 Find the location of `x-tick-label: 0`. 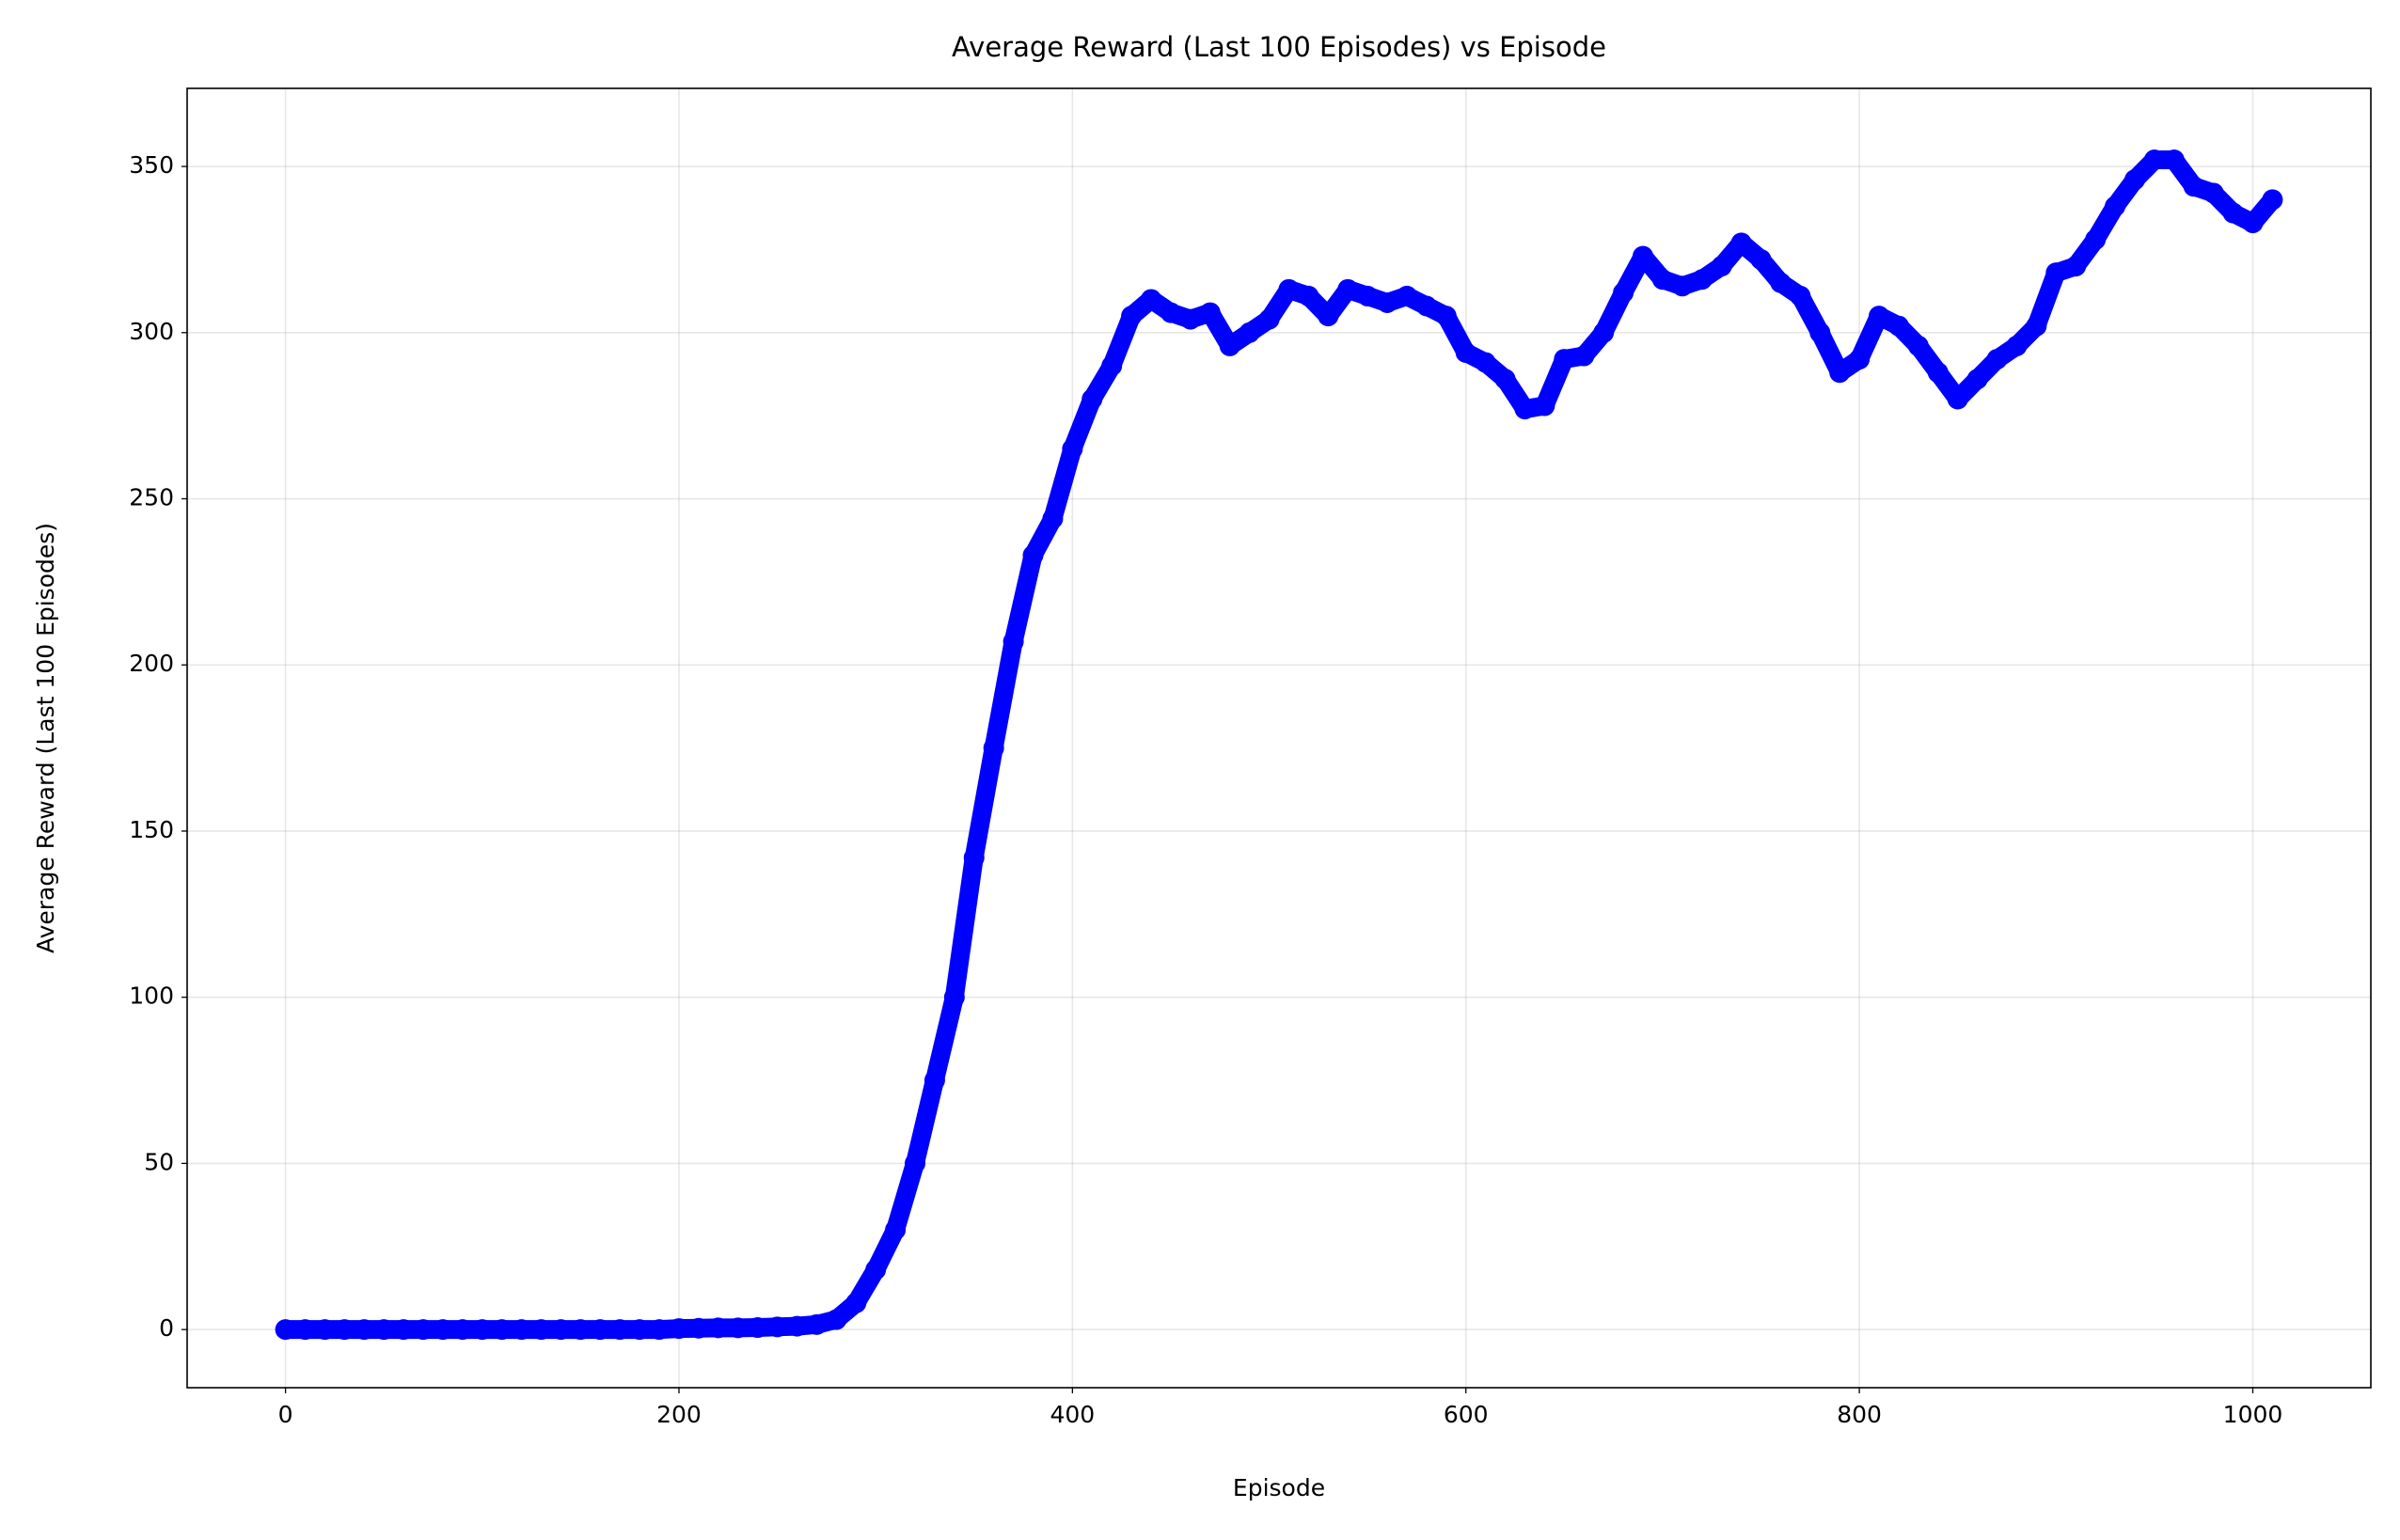

x-tick-label: 0 is located at coordinates (285, 1415).